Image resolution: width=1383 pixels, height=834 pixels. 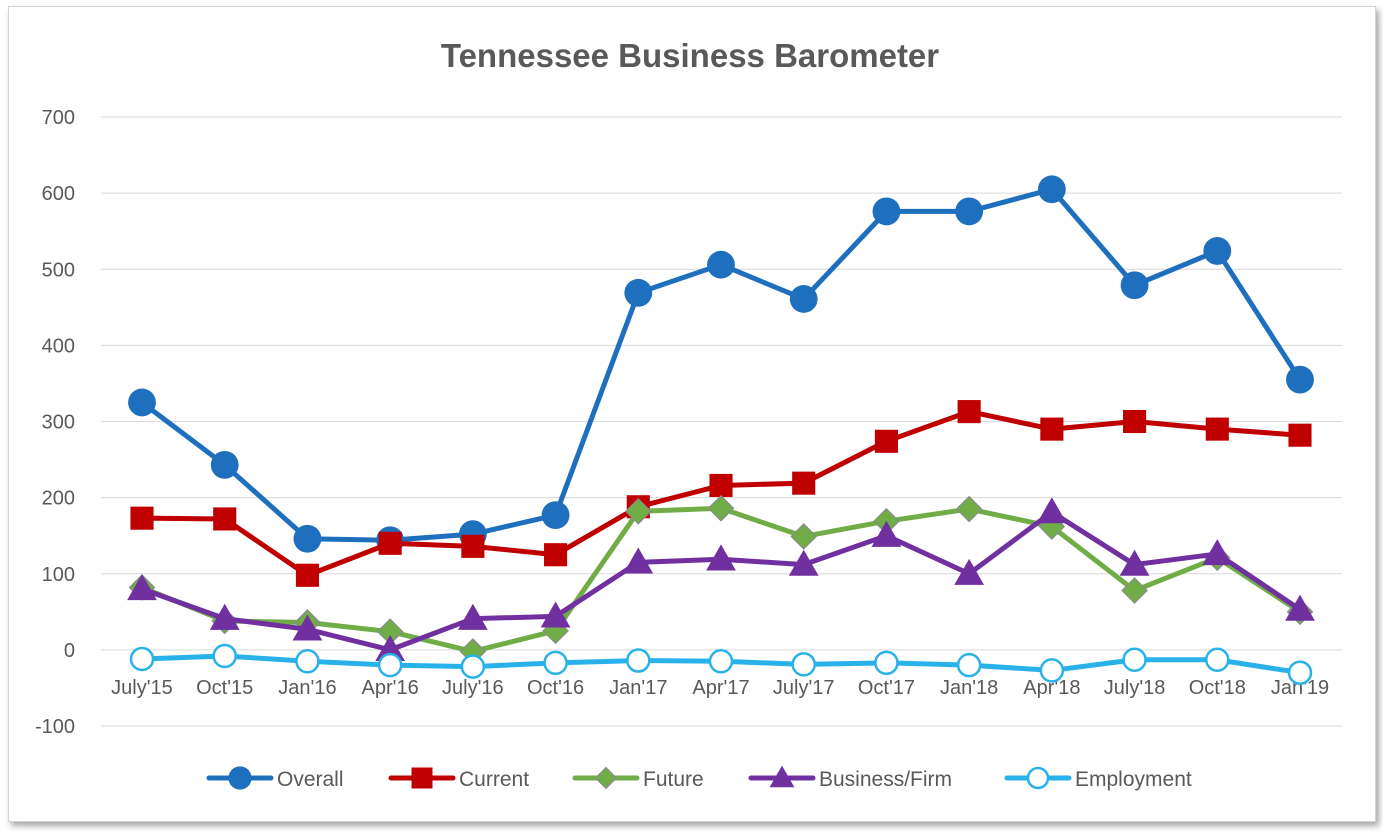 What do you see at coordinates (804, 688) in the screenshot?
I see `x-tick-label: July'17` at bounding box center [804, 688].